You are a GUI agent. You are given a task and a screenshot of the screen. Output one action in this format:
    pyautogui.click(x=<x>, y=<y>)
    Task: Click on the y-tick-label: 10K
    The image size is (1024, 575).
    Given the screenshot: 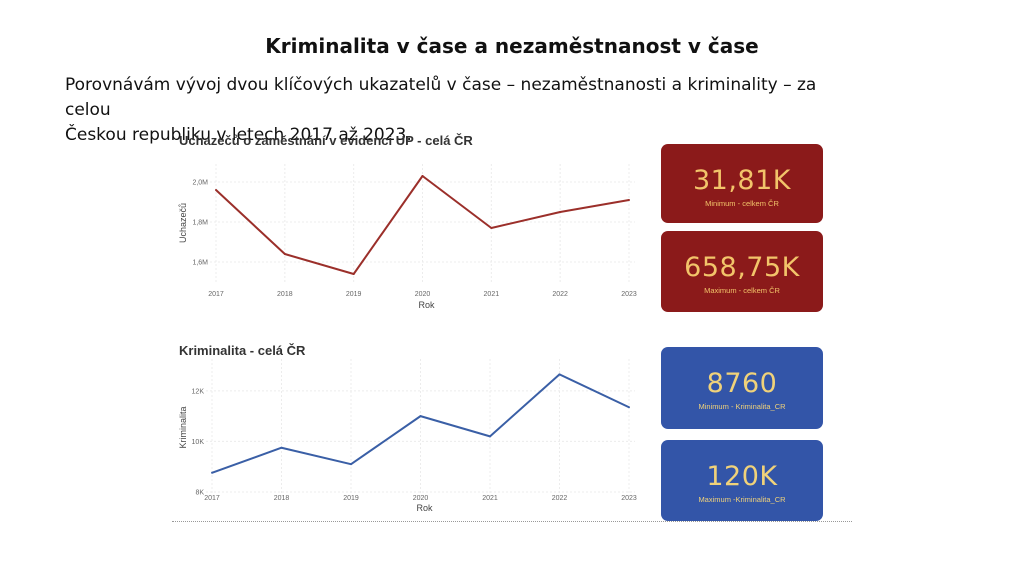 What is the action you would take?
    pyautogui.click(x=198, y=442)
    